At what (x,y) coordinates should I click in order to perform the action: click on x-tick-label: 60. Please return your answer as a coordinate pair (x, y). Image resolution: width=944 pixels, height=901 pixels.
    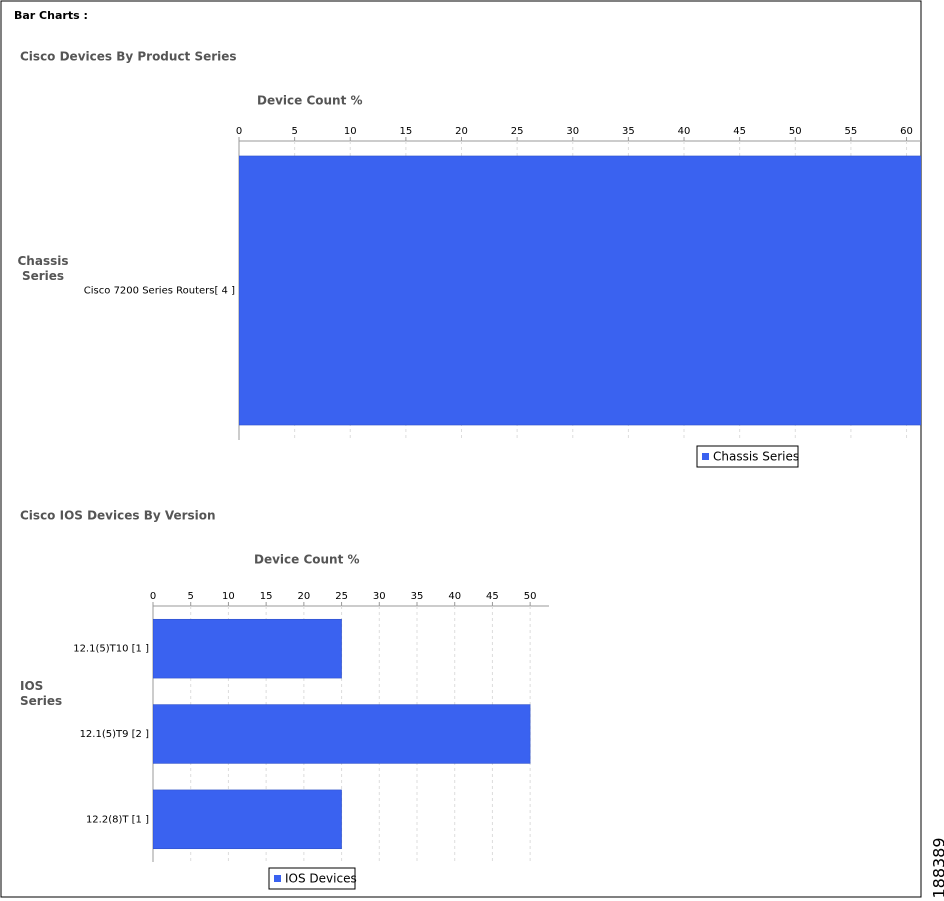
    Looking at the image, I should click on (906, 131).